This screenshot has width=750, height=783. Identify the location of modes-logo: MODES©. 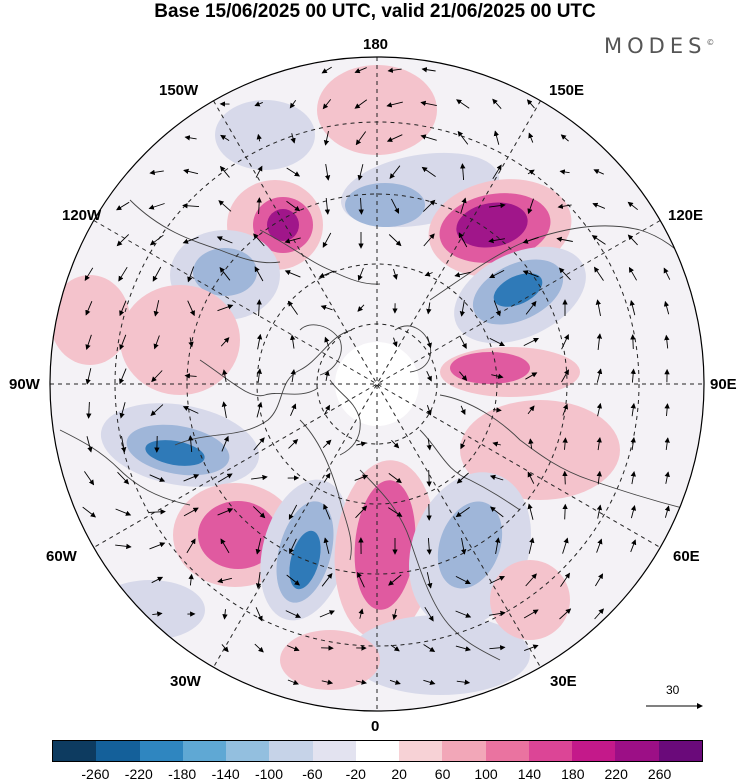
(659, 46).